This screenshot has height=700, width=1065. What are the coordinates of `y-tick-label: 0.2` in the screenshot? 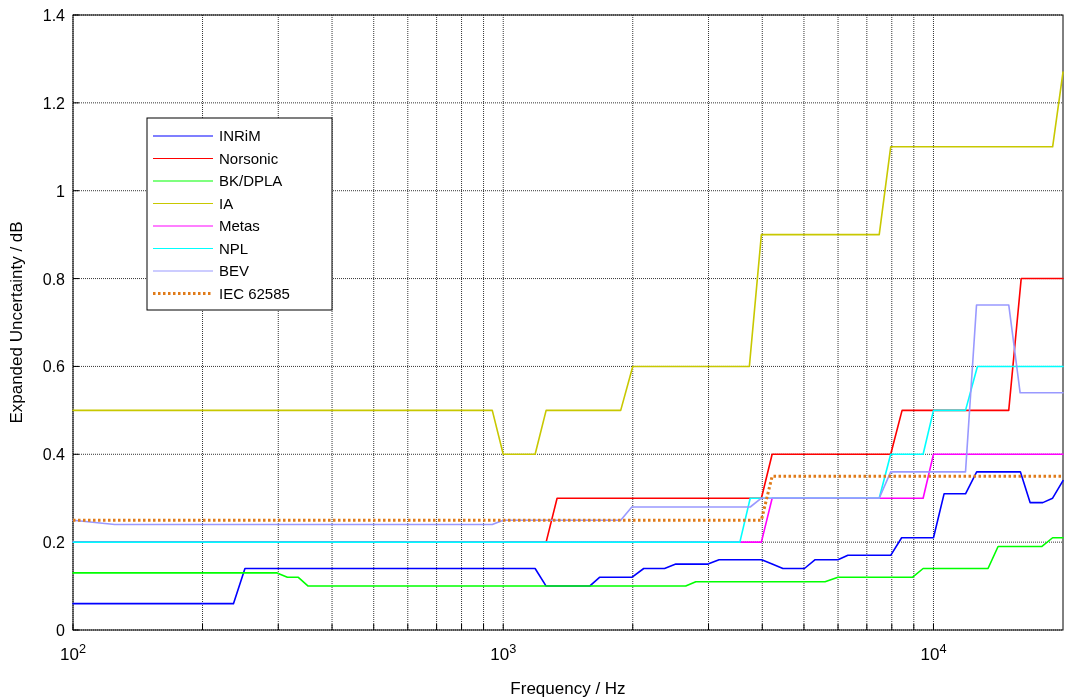 It's located at (54, 543).